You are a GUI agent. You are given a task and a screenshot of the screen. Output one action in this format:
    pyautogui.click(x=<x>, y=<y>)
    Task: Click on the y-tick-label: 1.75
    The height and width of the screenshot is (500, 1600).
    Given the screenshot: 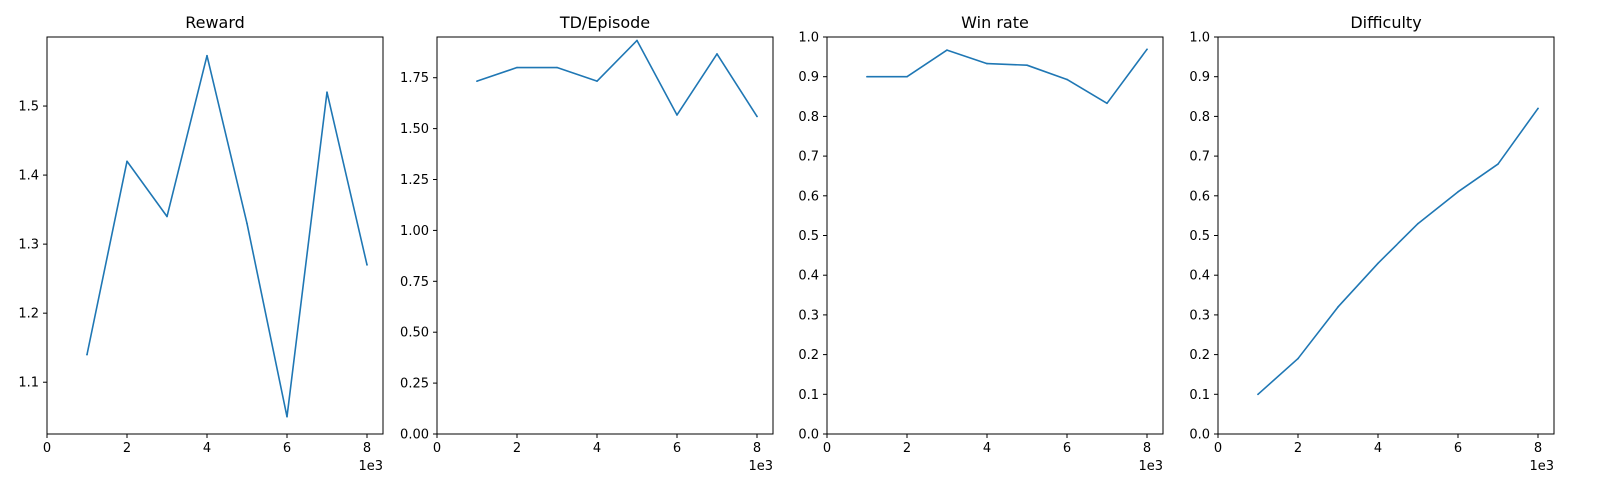 What is the action you would take?
    pyautogui.click(x=414, y=78)
    